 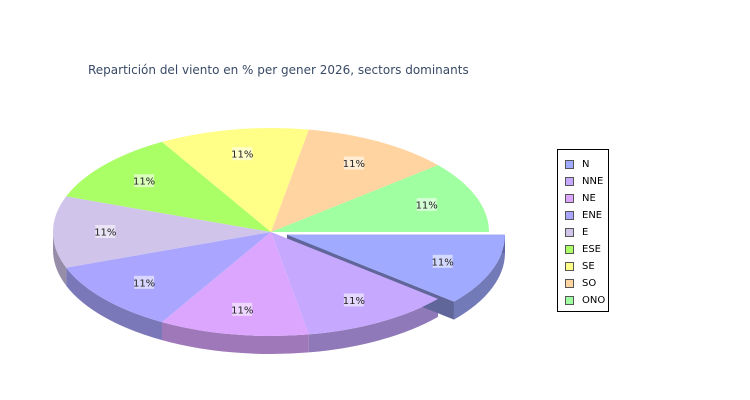 I want to click on pie-slice-nne, so click(x=354, y=283).